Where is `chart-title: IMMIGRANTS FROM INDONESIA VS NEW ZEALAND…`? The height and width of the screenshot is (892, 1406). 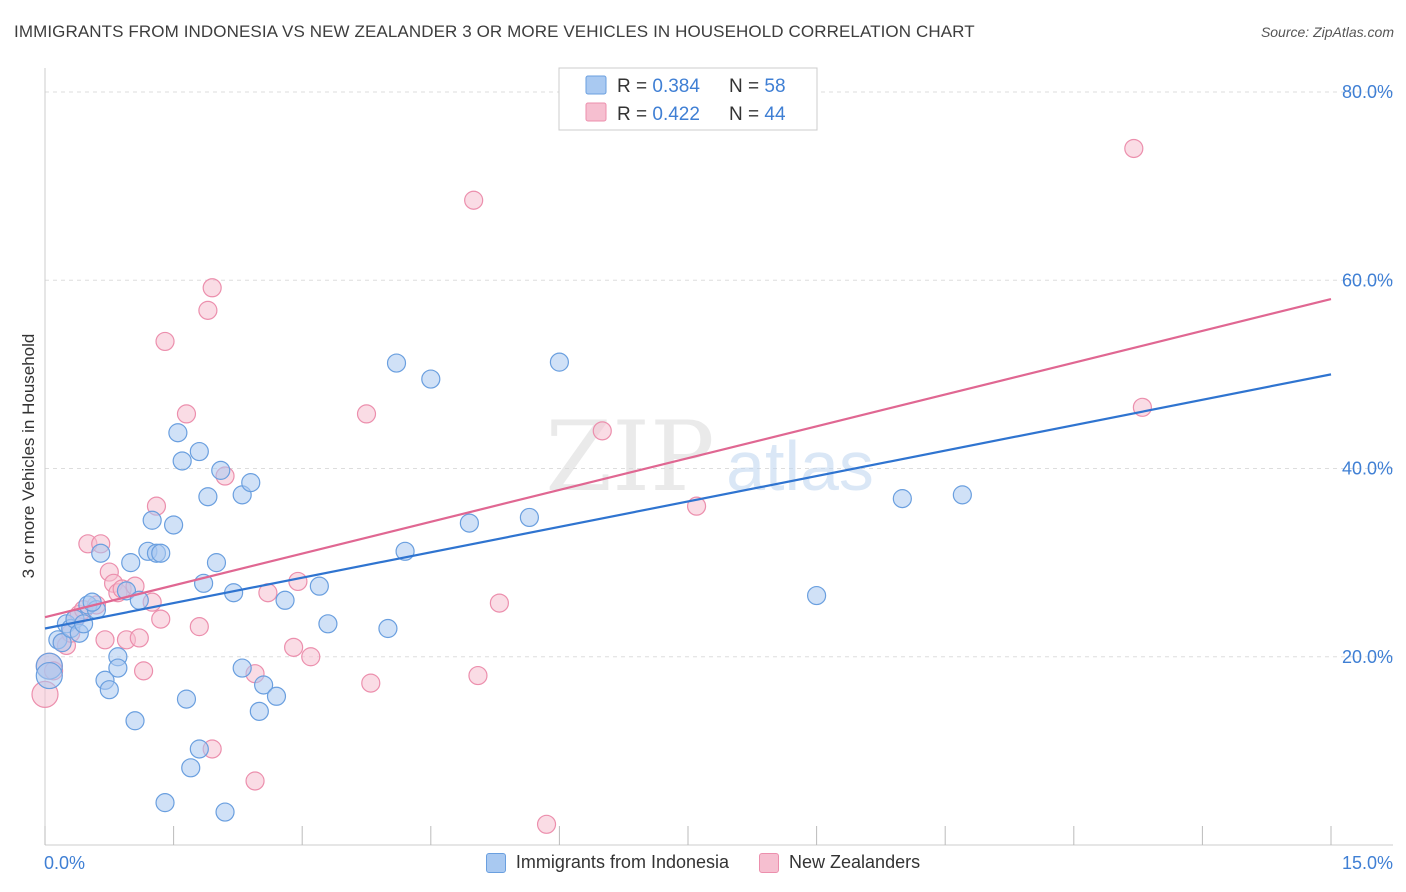
chart-title: IMMIGRANTS FROM INDONESIA VS NEW ZEALAND… is located at coordinates (494, 31).